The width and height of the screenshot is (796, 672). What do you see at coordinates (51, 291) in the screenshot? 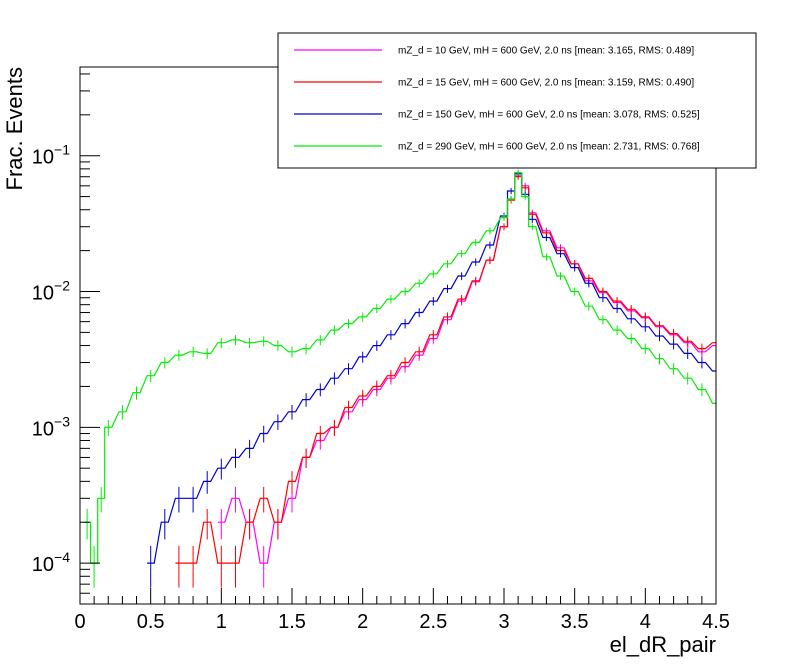
I see `y-tick-label: 10⁻²` at bounding box center [51, 291].